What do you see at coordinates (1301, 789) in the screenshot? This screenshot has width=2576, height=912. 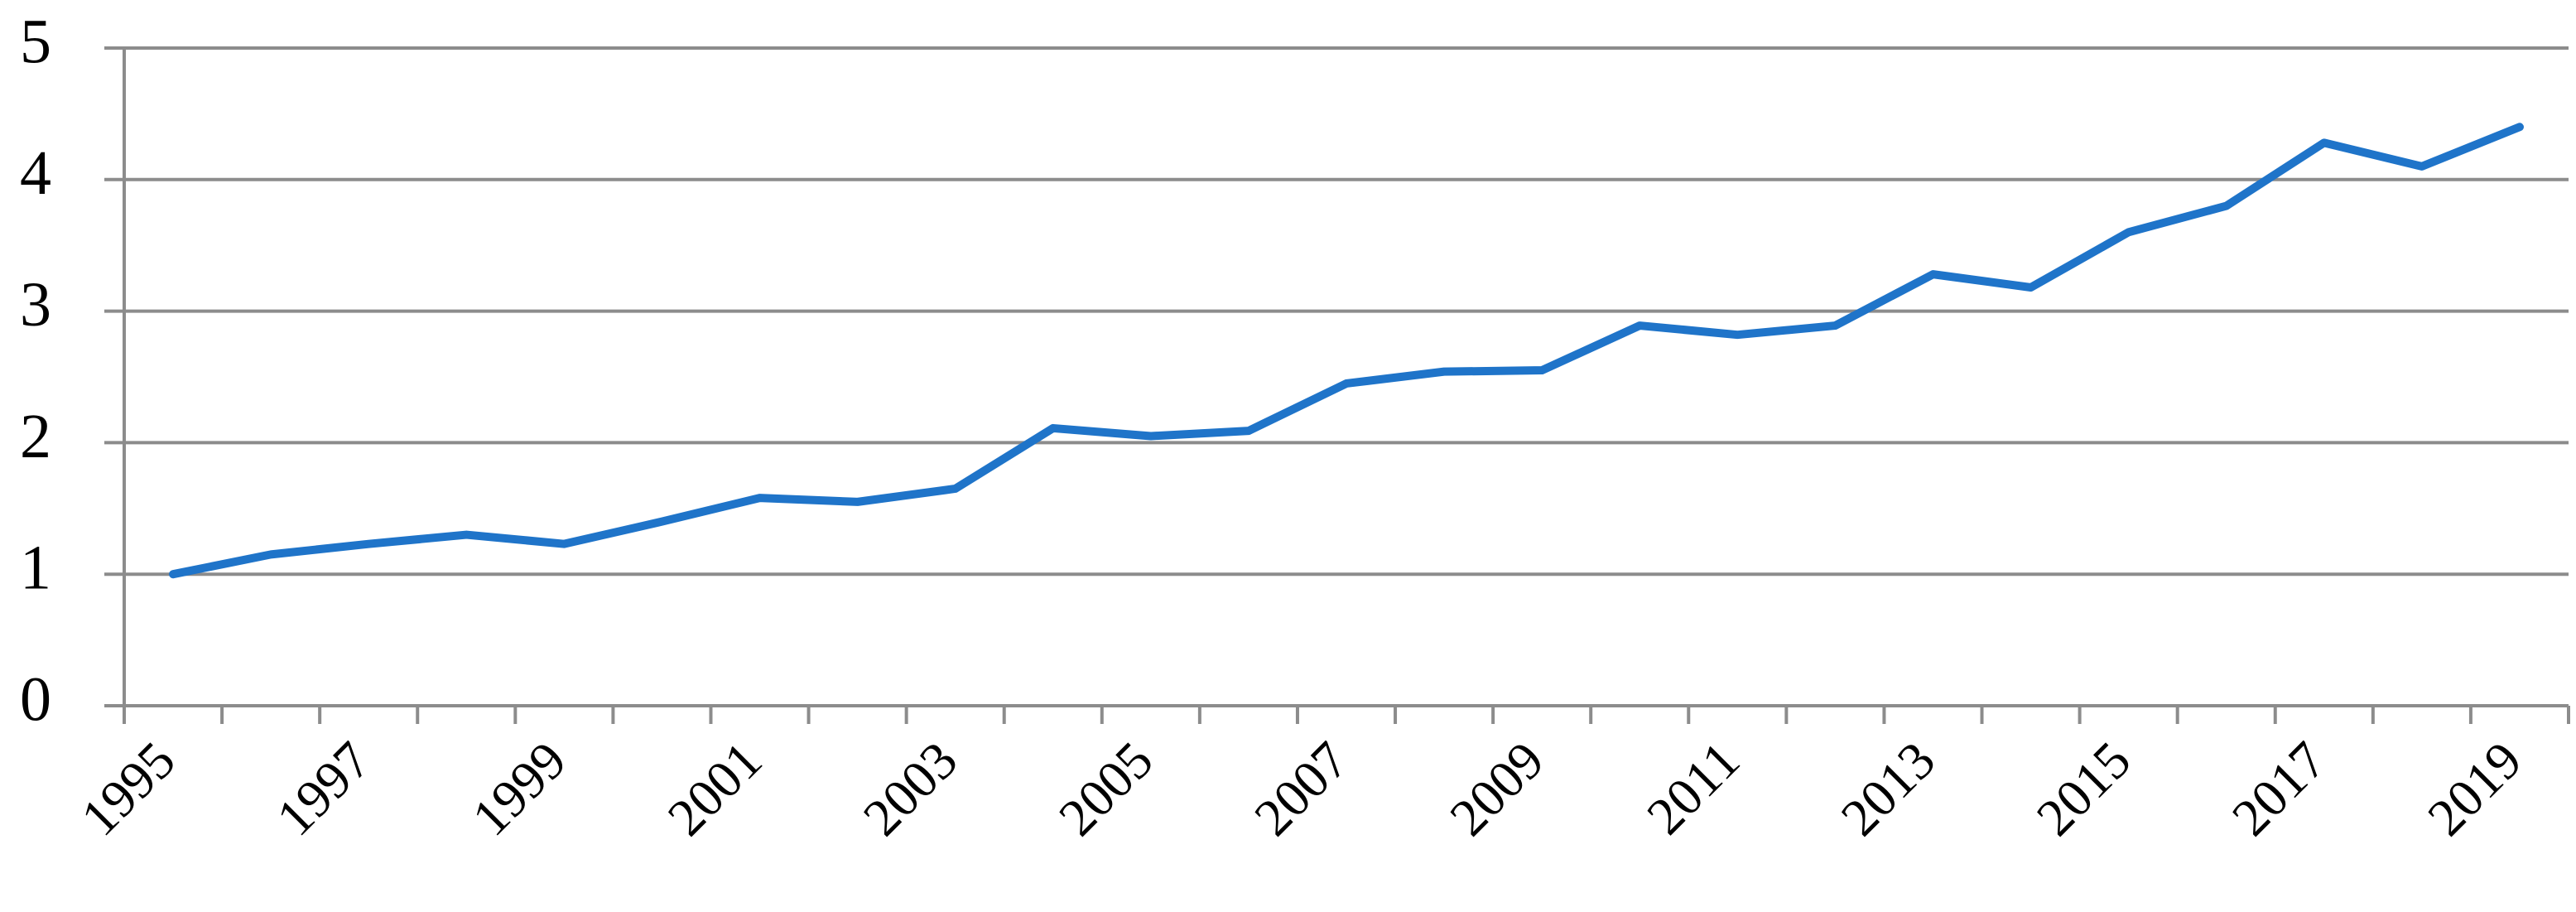 I see `x-tick-label: 2007` at bounding box center [1301, 789].